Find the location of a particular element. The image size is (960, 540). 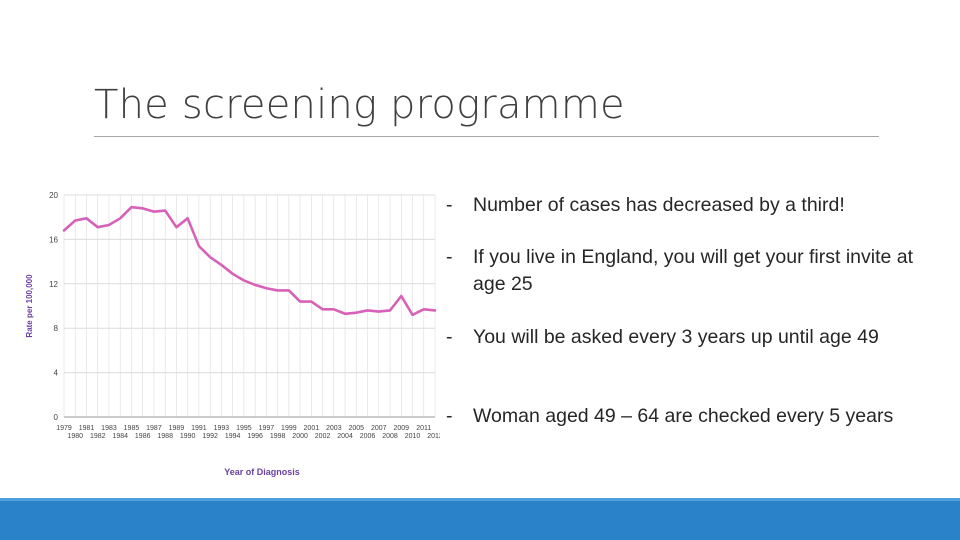

series-line is located at coordinates (249, 261).